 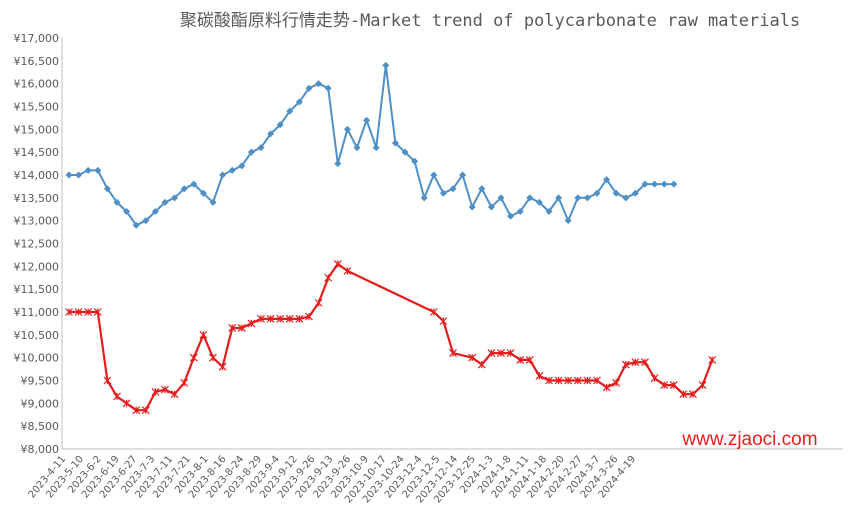 I want to click on y-tick-label: ¥15,500, so click(x=37, y=107).